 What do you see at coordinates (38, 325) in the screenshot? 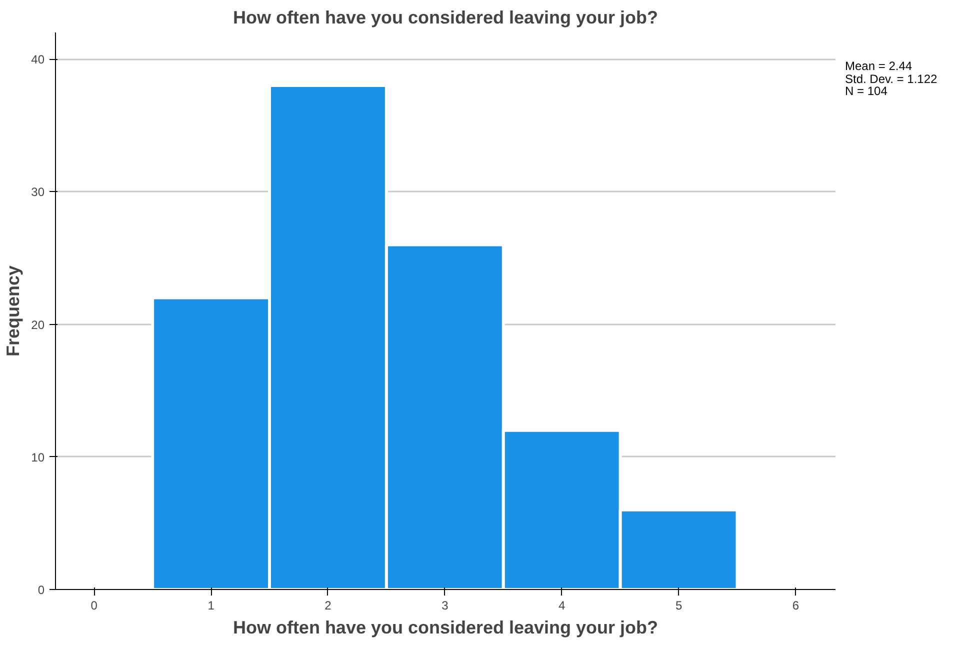
I see `y-tick-label: 20` at bounding box center [38, 325].